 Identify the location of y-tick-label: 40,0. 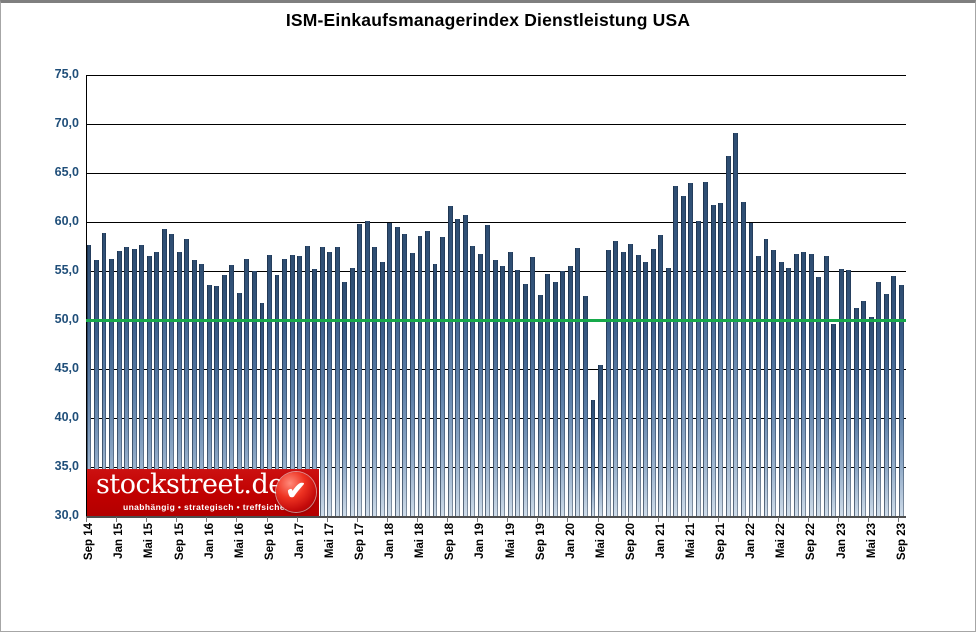
(66, 417).